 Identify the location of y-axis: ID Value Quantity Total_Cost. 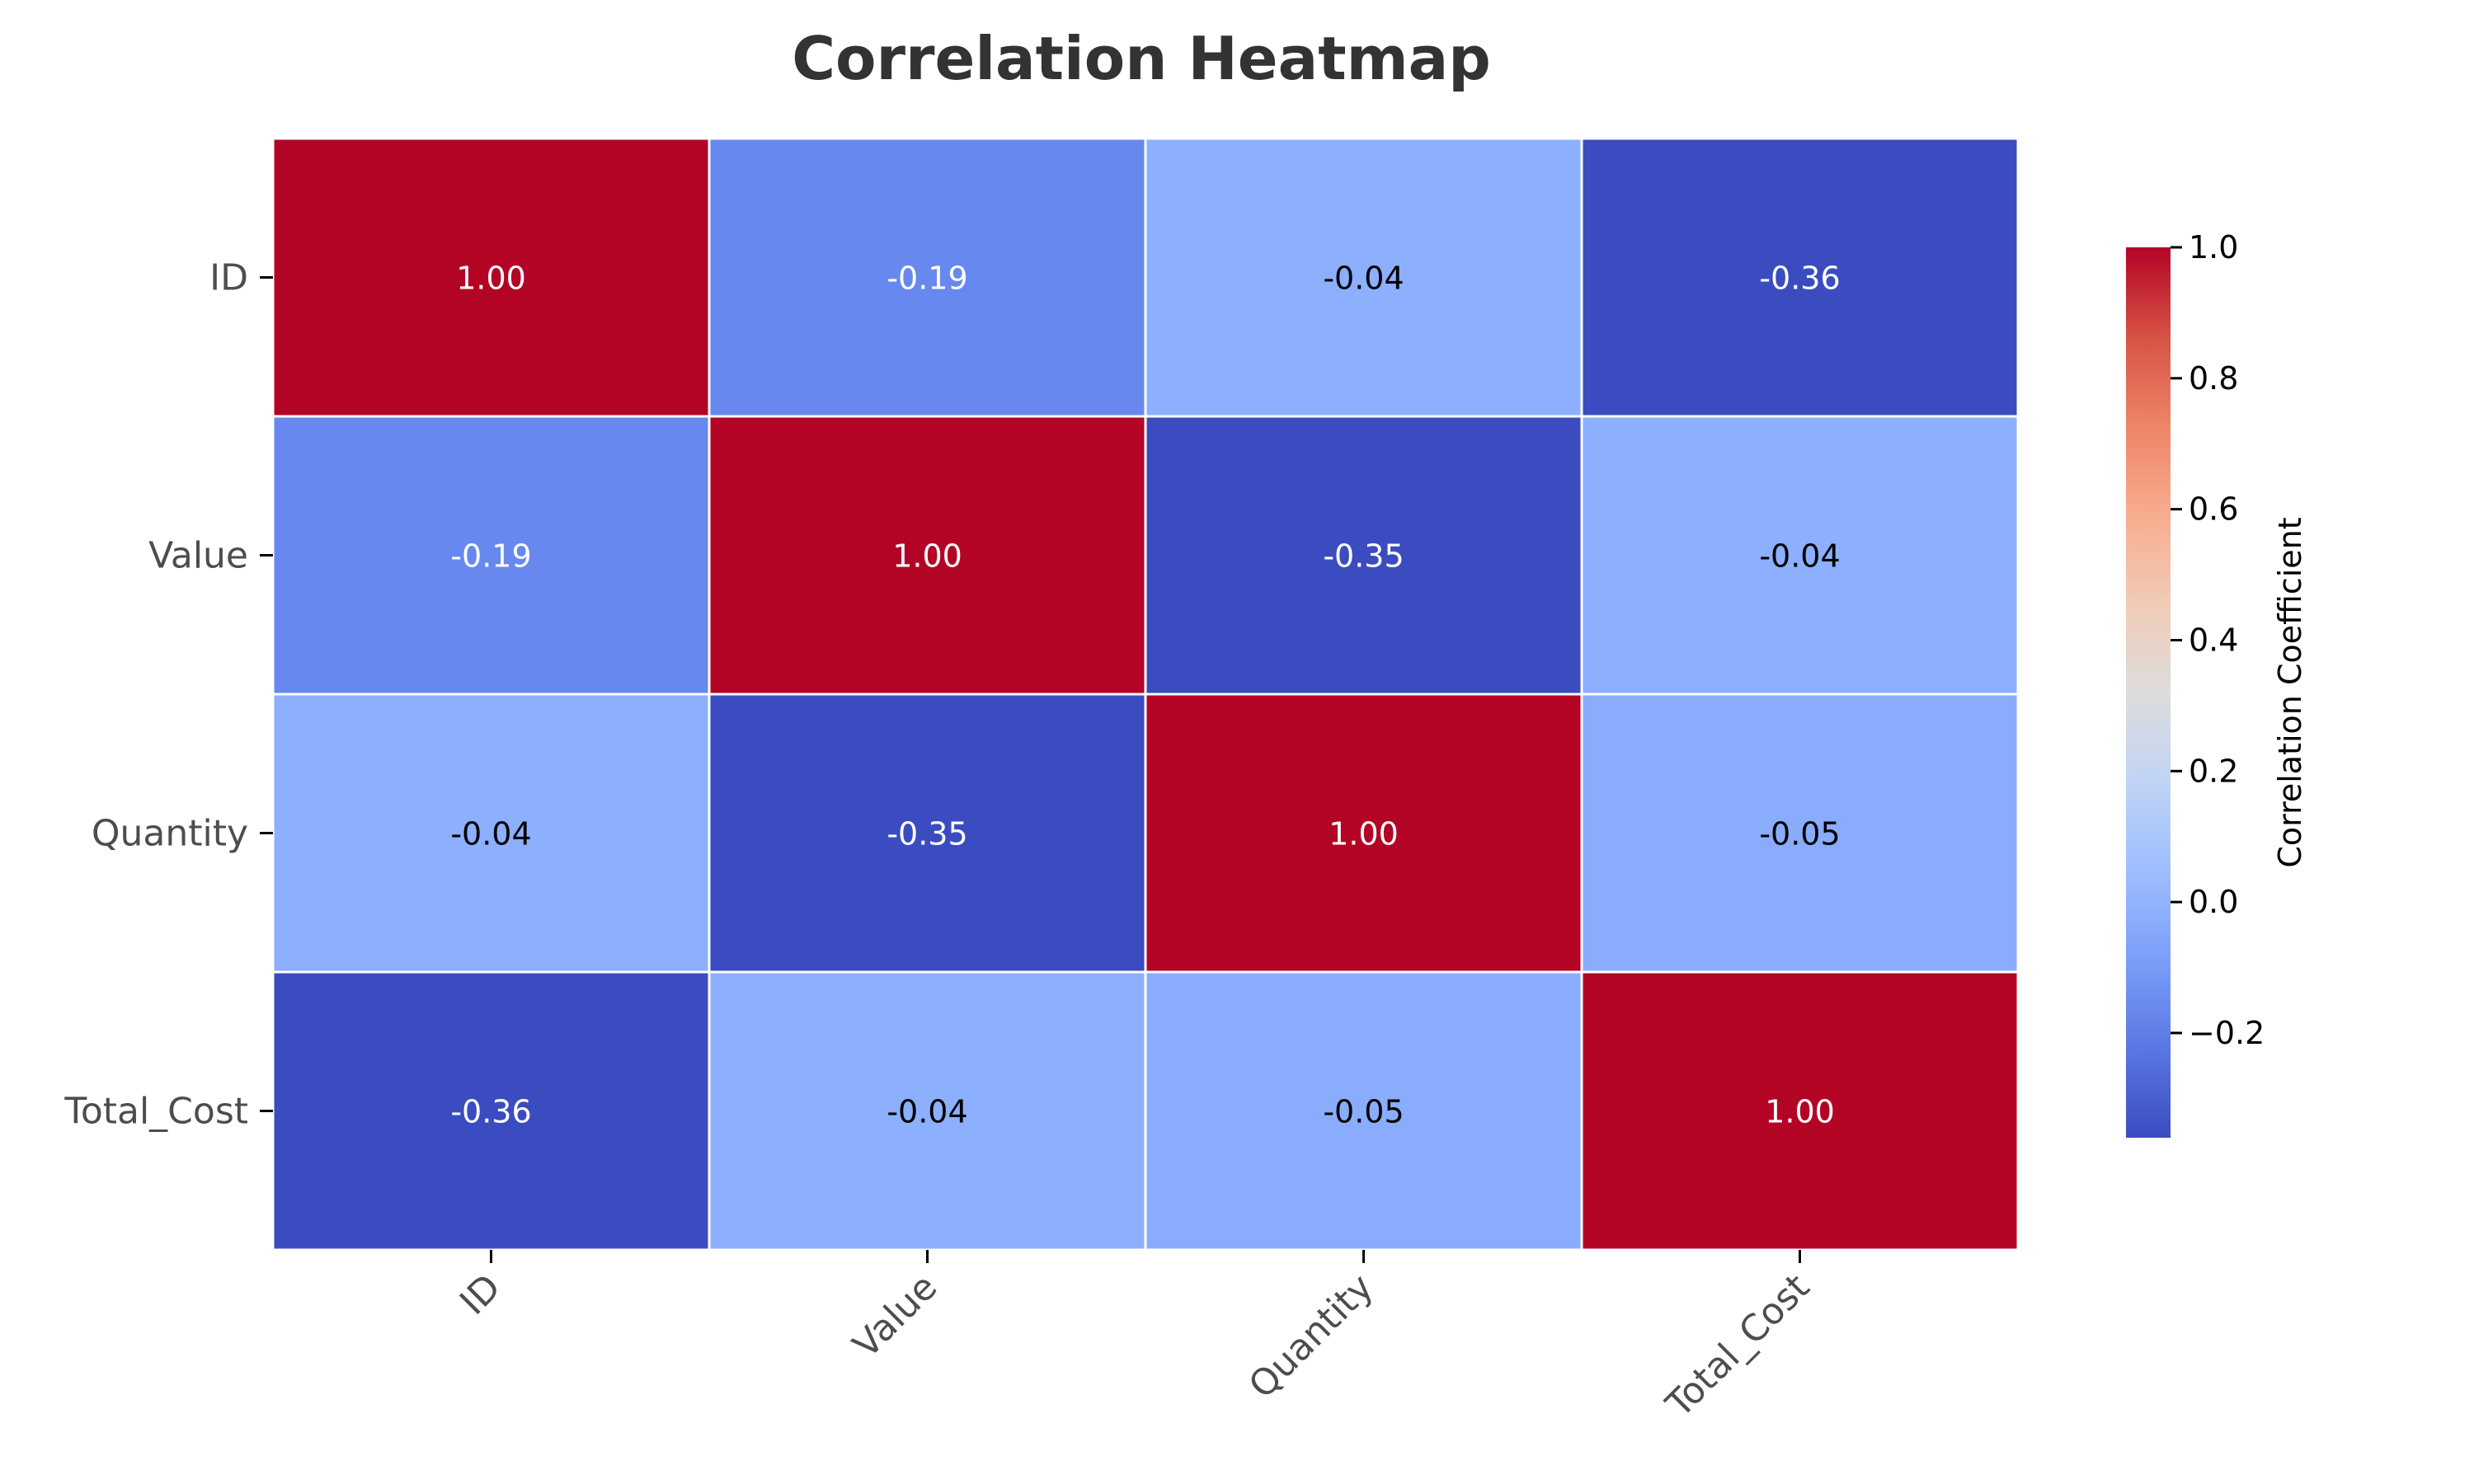
(168, 695).